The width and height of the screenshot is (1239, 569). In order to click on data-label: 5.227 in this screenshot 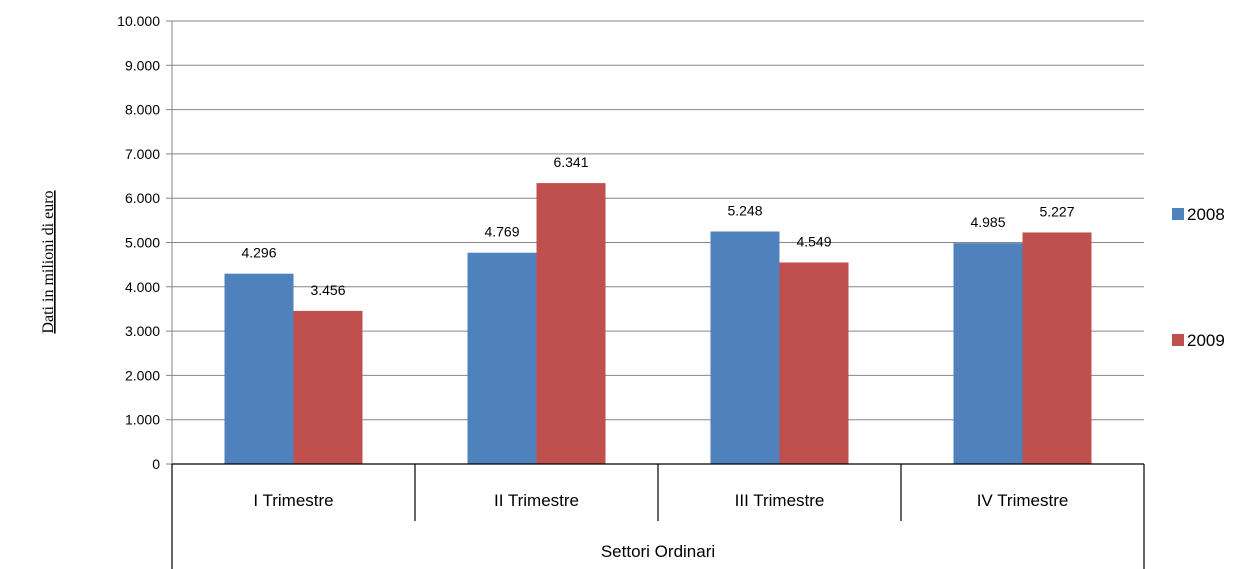, I will do `click(1056, 211)`.